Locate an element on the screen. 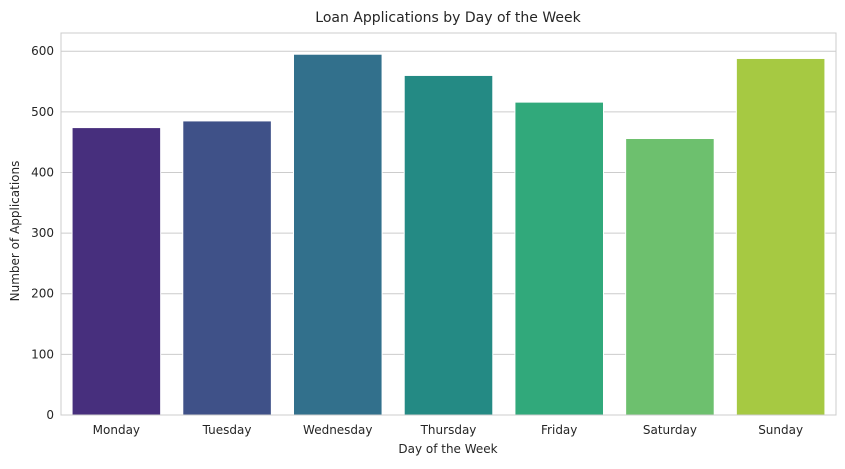 This screenshot has width=845, height=469. y-tick-label: 300 is located at coordinates (42, 233).